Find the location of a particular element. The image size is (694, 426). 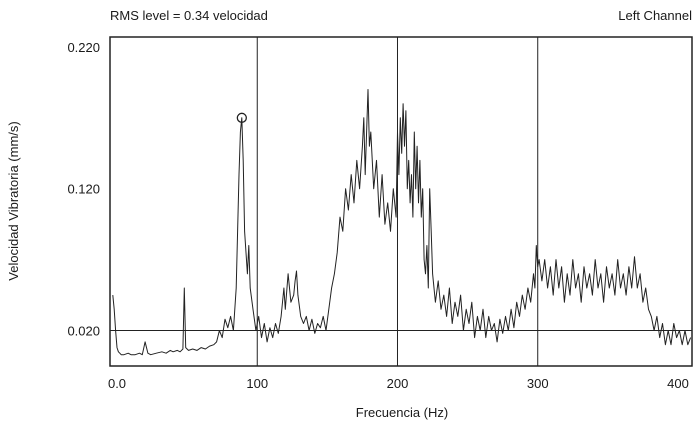

x-tick-label: 300 is located at coordinates (538, 383).